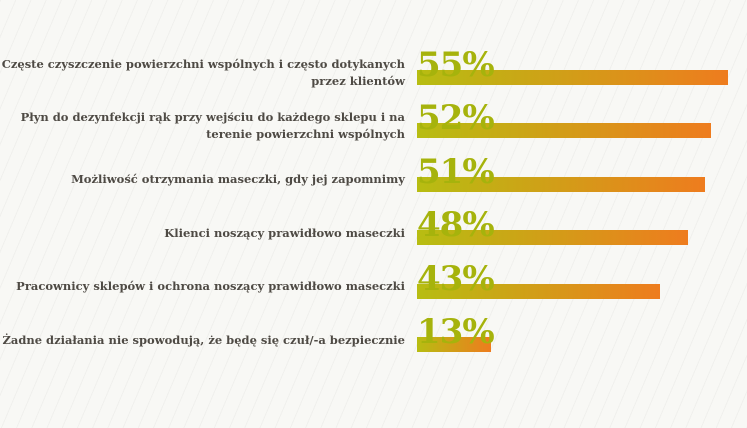  What do you see at coordinates (284, 232) in the screenshot?
I see `category-label: Klienci noszący prawidłowo maseczki` at bounding box center [284, 232].